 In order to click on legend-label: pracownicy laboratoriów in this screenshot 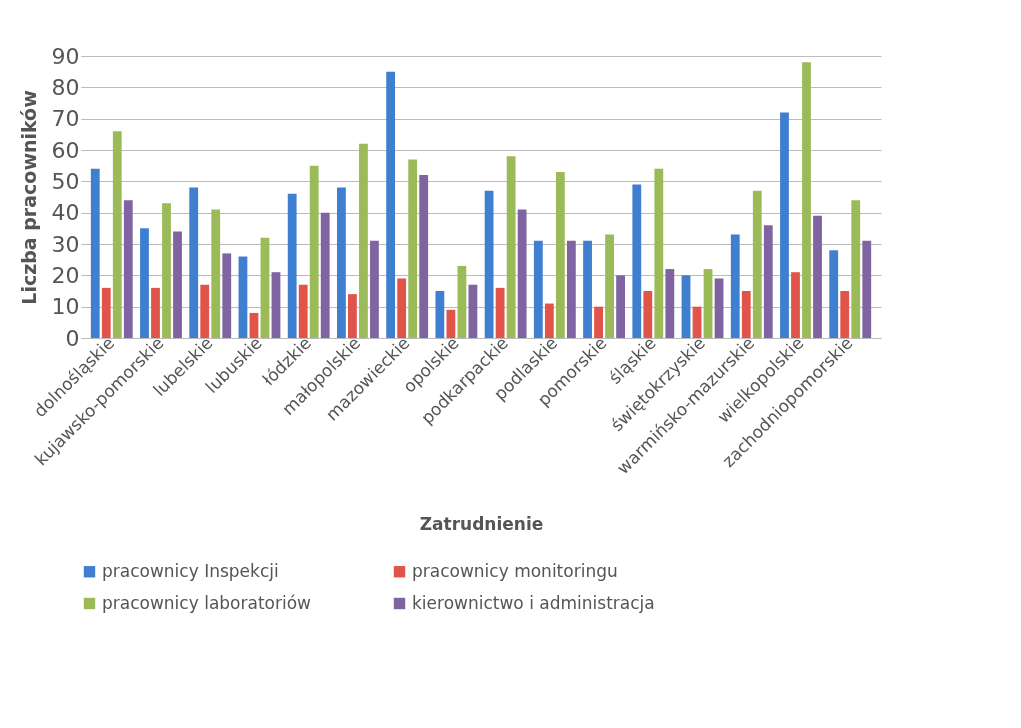, I will do `click(207, 602)`.